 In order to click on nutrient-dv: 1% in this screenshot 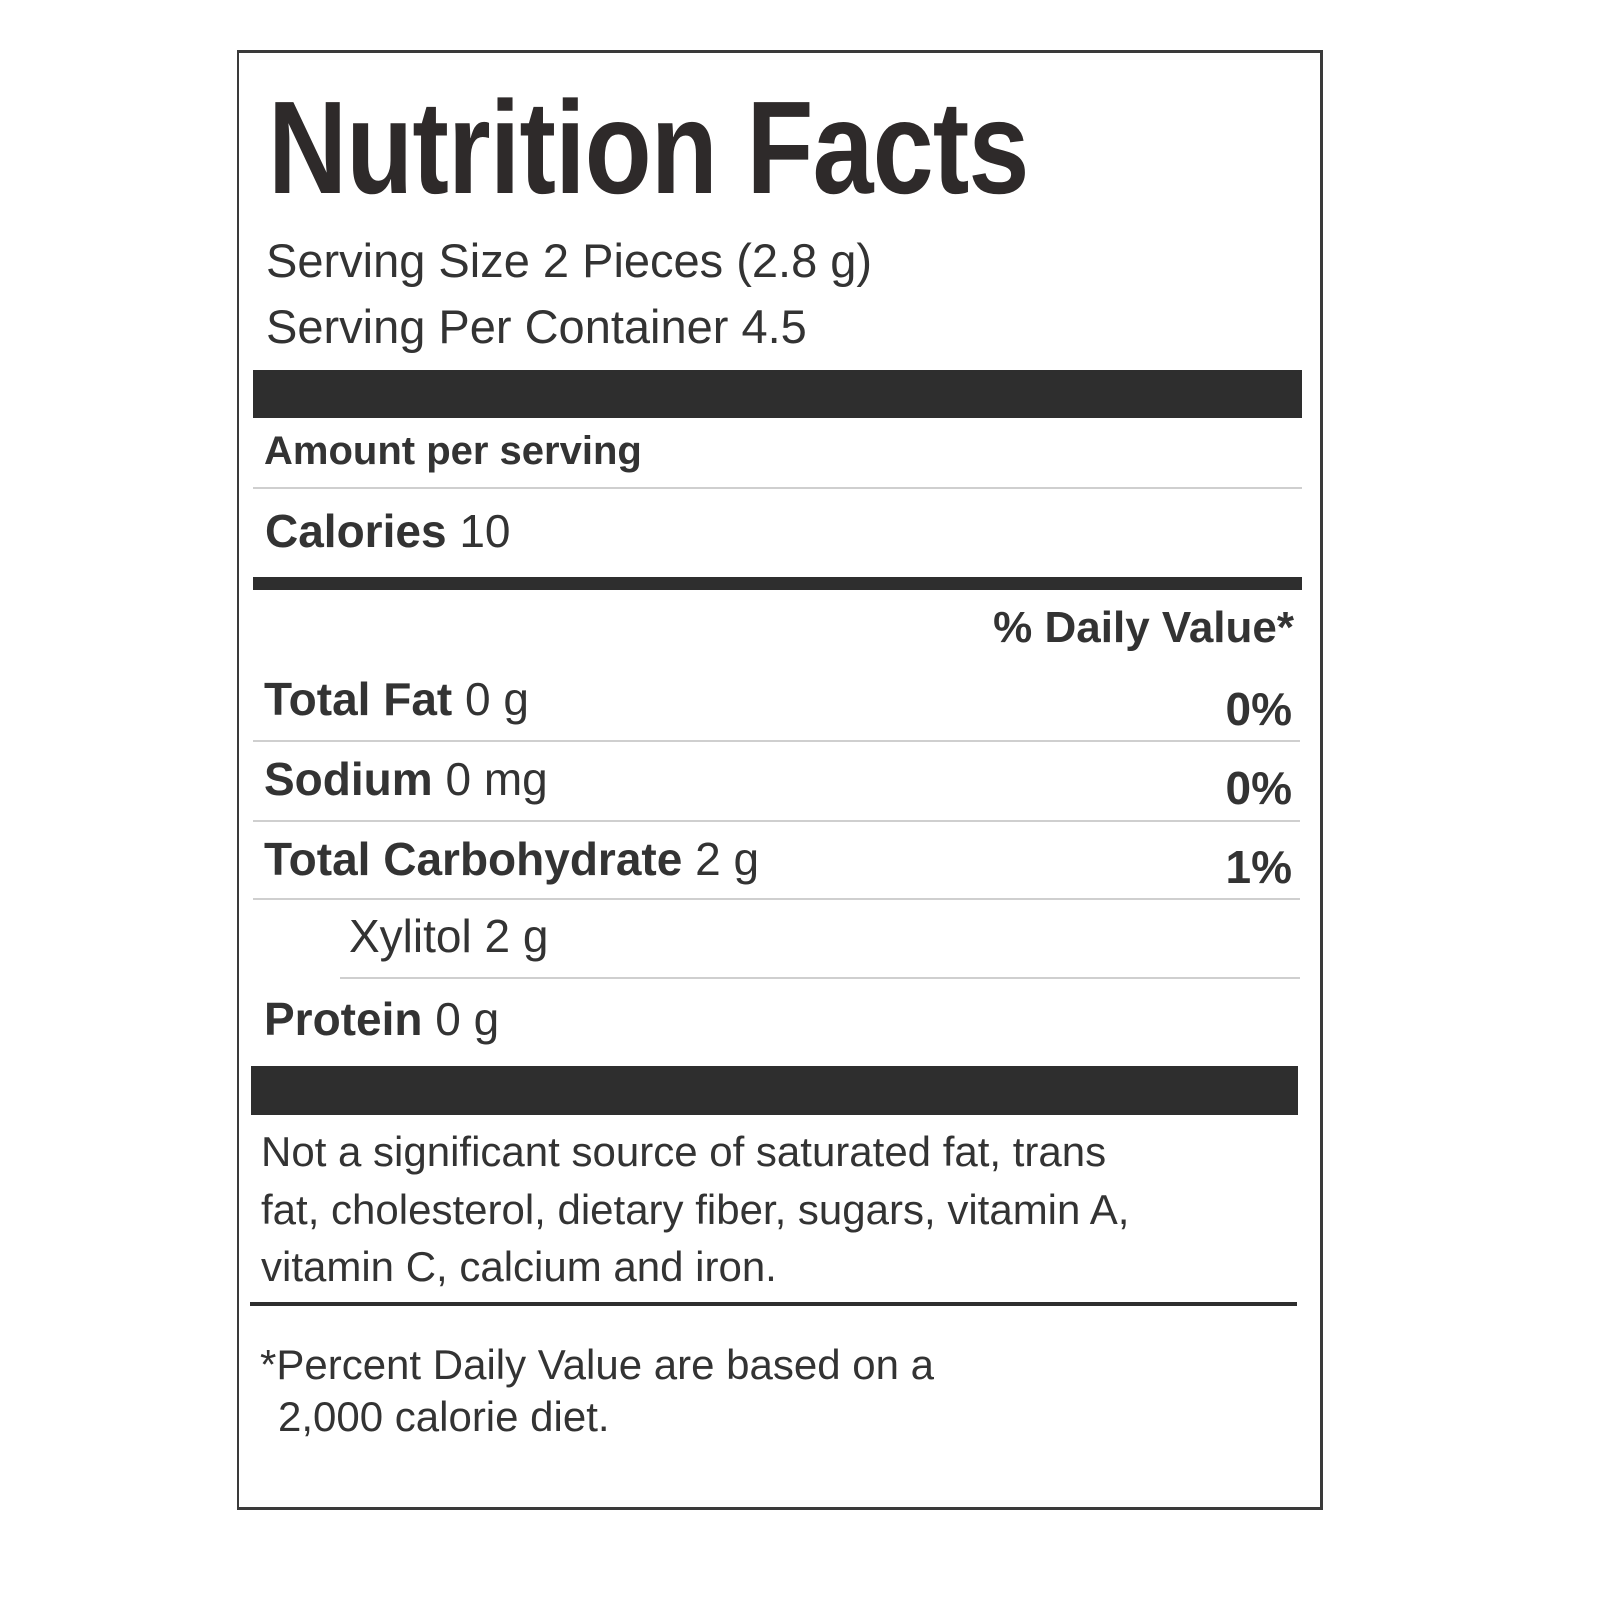, I will do `click(1258, 867)`.